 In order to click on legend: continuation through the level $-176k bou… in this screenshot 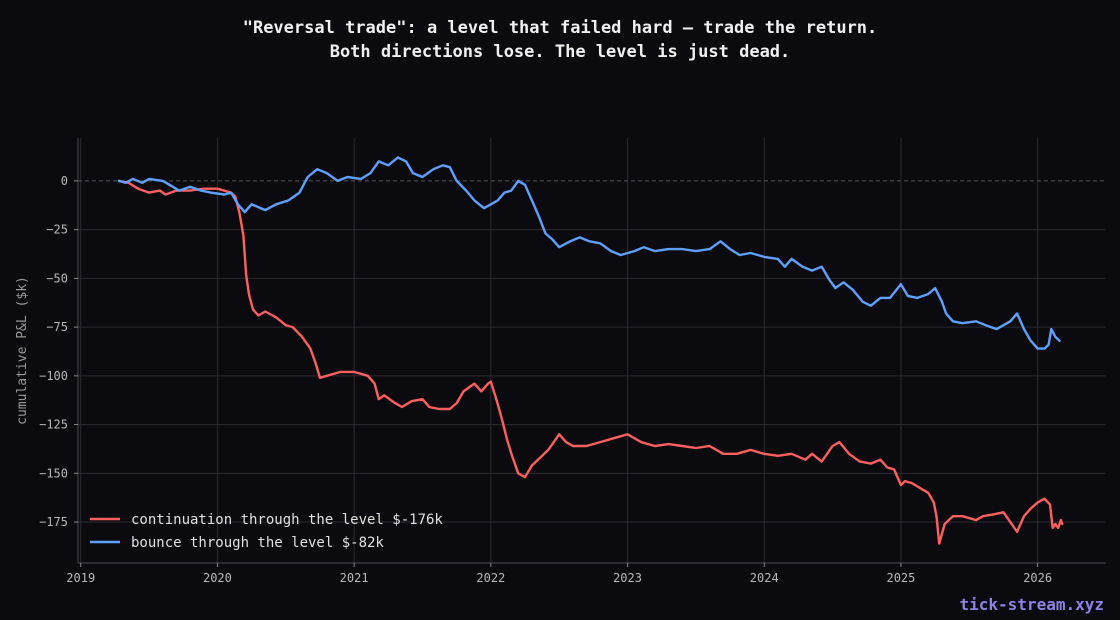, I will do `click(266, 531)`.